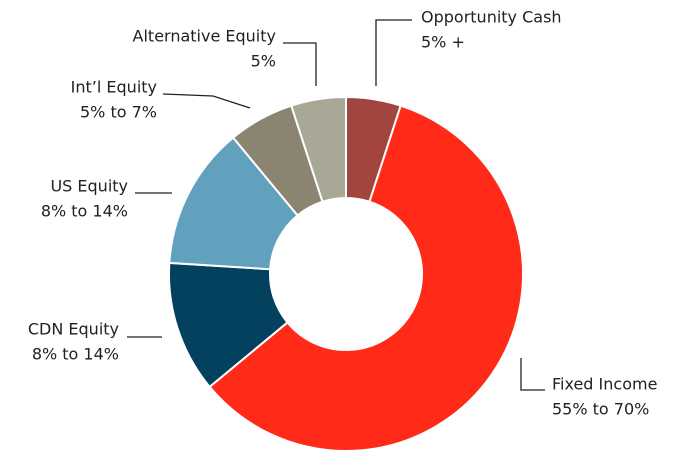  Describe the element at coordinates (204, 36) in the screenshot. I see `slice-label: Alternative Equity` at that location.